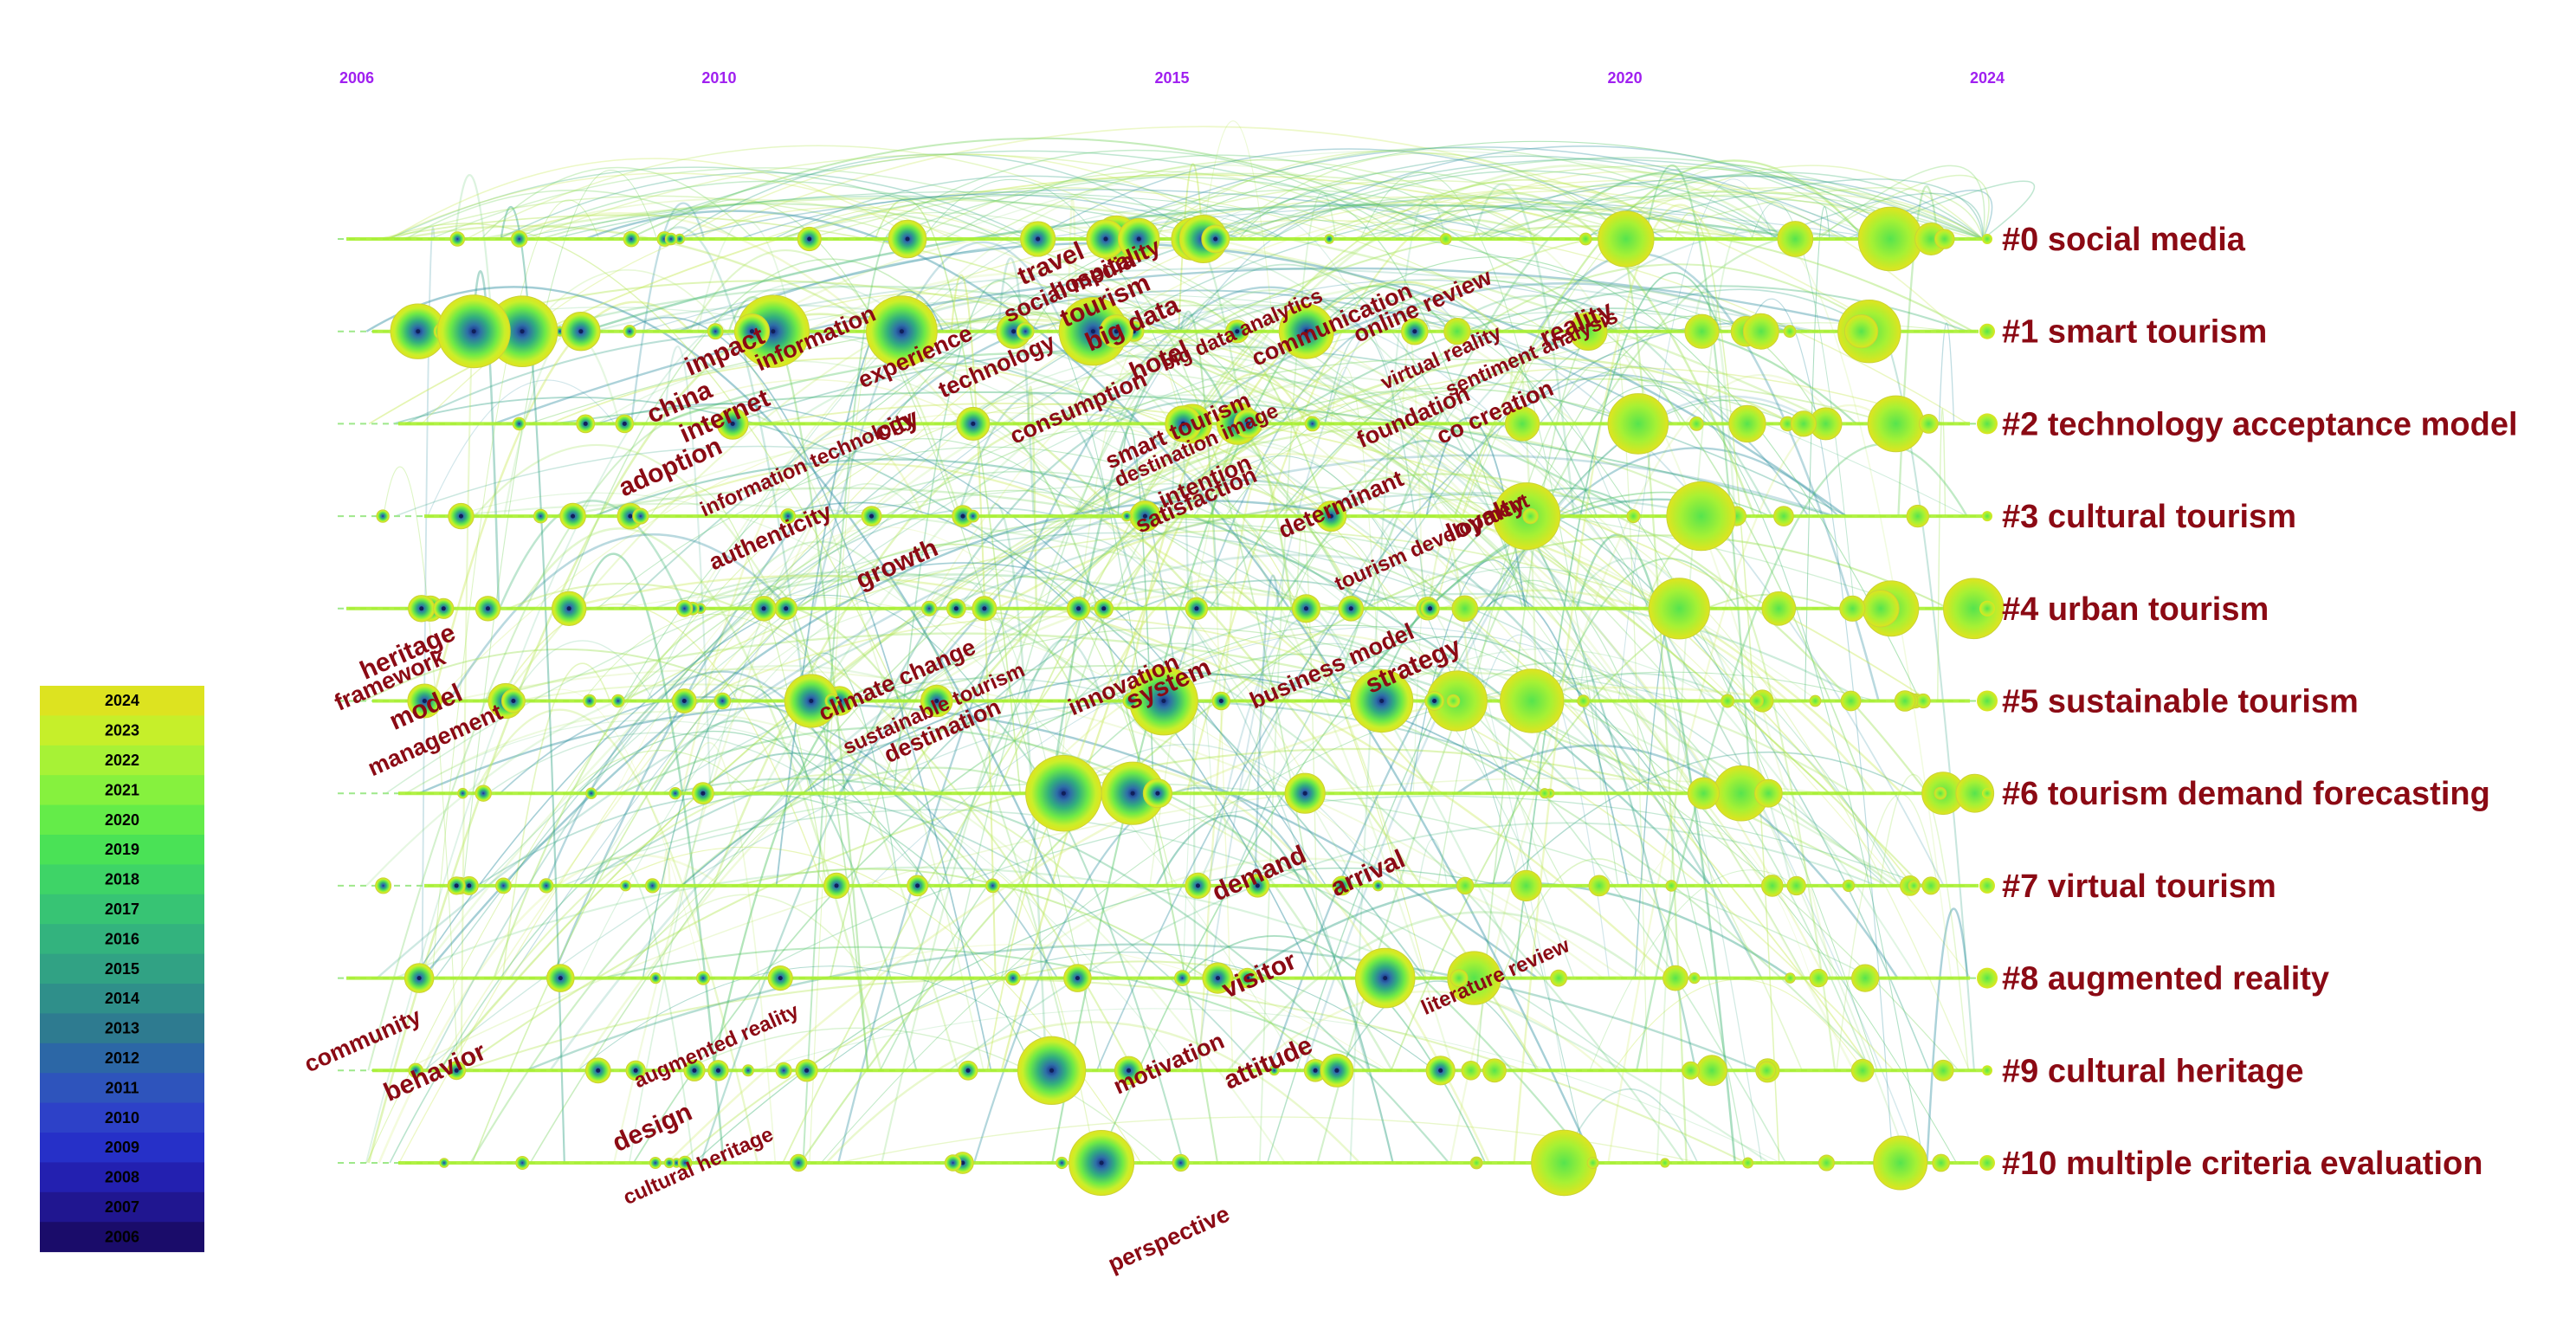 The width and height of the screenshot is (2576, 1317). Describe the element at coordinates (2242, 1164) in the screenshot. I see `cluster-label-10: #10 multiple criteria evaluation` at that location.